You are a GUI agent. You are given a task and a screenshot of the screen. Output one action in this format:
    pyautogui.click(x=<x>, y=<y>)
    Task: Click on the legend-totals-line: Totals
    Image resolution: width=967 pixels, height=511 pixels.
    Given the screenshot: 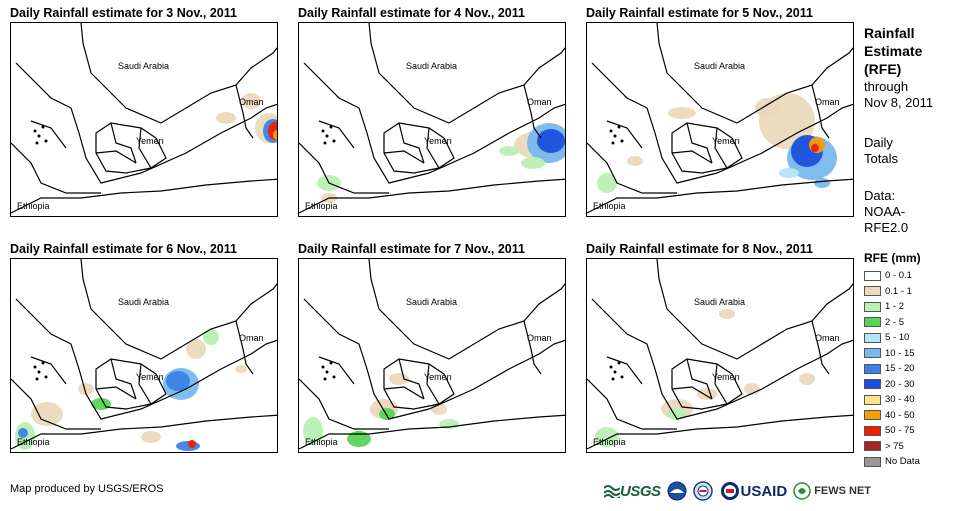 What is the action you would take?
    pyautogui.click(x=881, y=158)
    